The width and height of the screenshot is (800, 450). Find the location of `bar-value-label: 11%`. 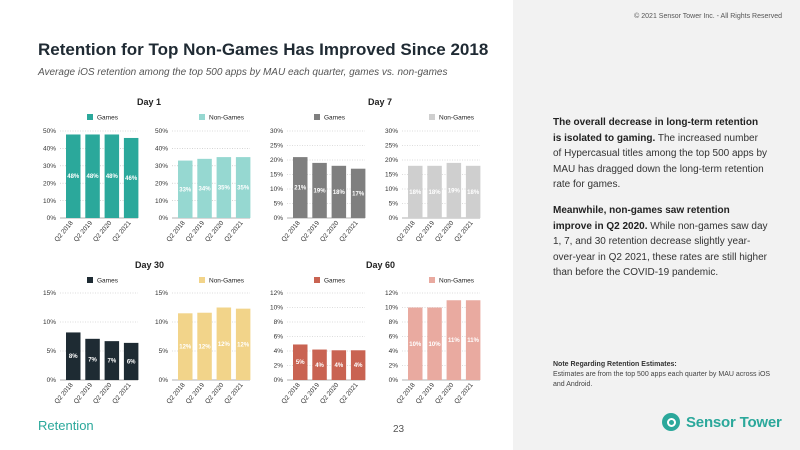

bar-value-label: 11% is located at coordinates (454, 341).